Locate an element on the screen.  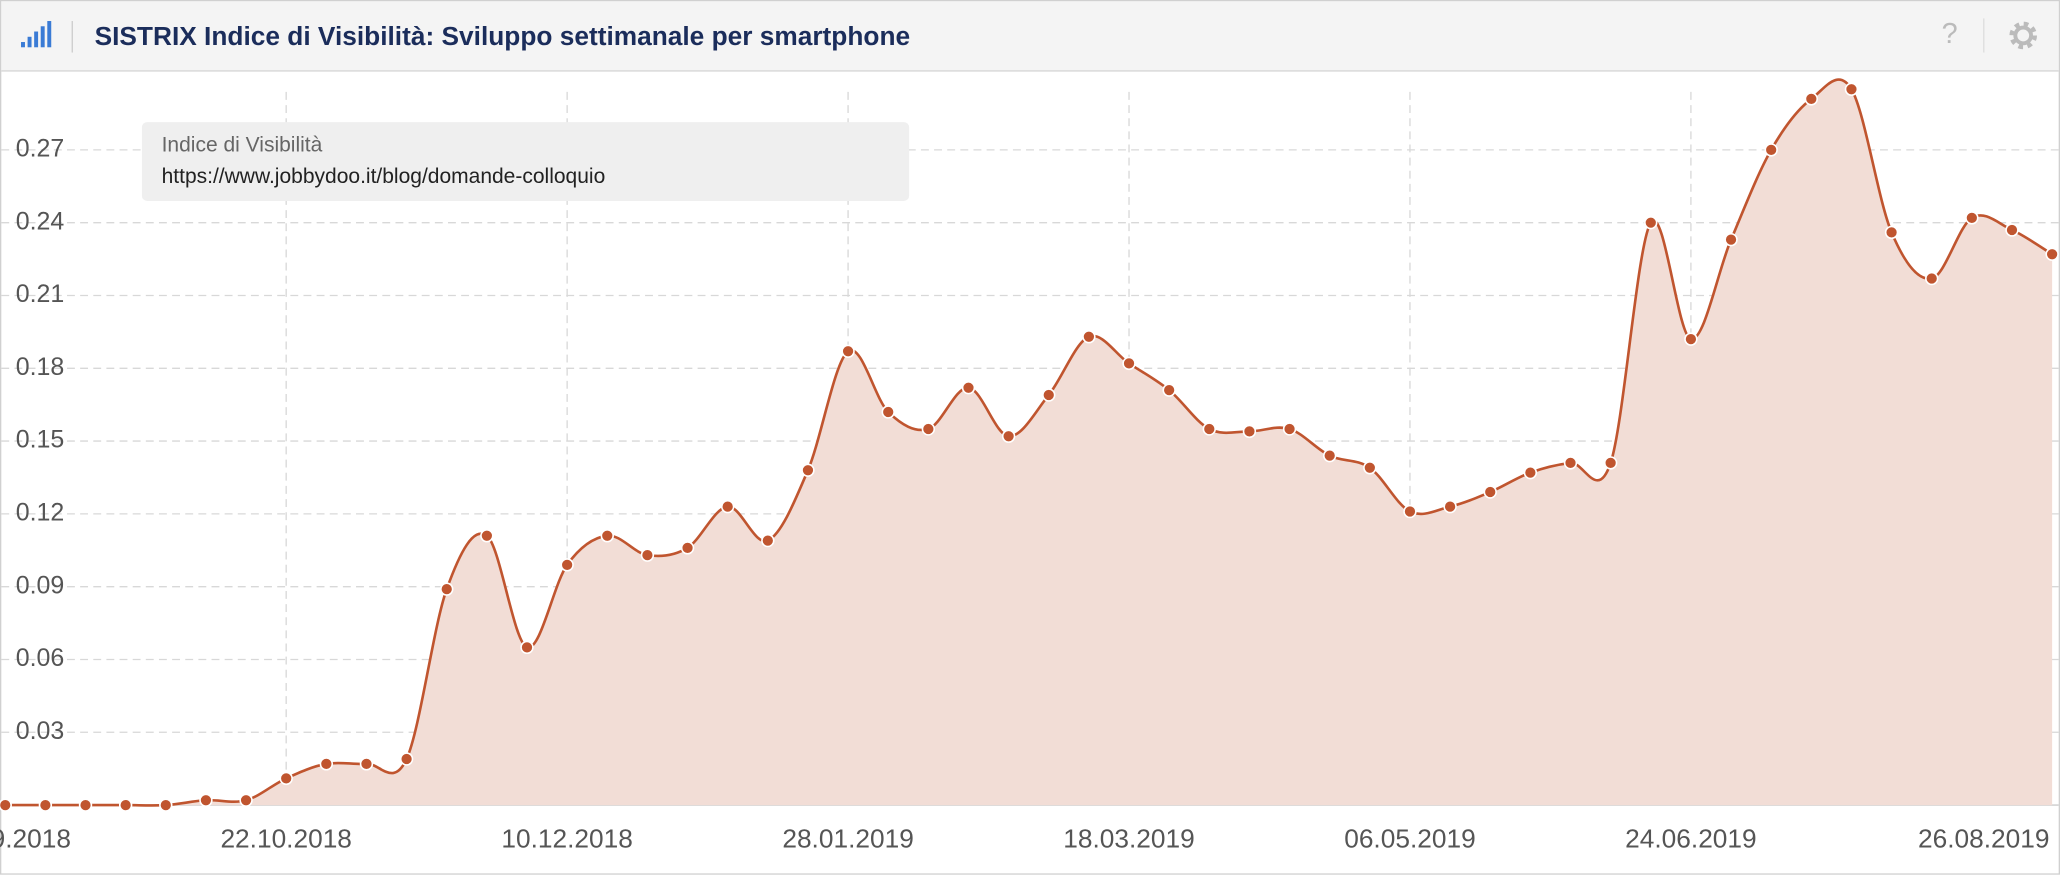
settings-icon is located at coordinates (2023, 35).